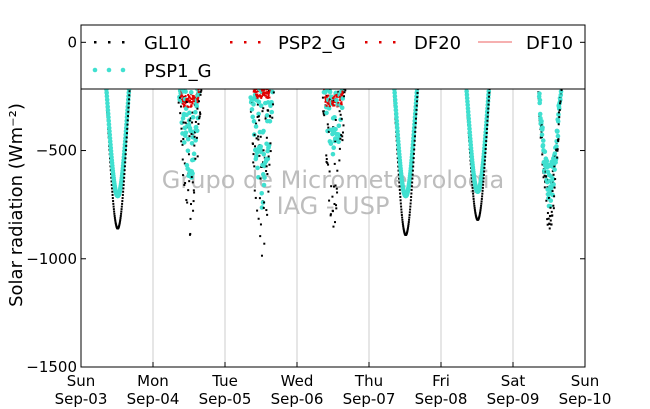 The height and width of the screenshot is (409, 650). Describe the element at coordinates (123, 70) in the screenshot. I see `legend-marker` at that location.